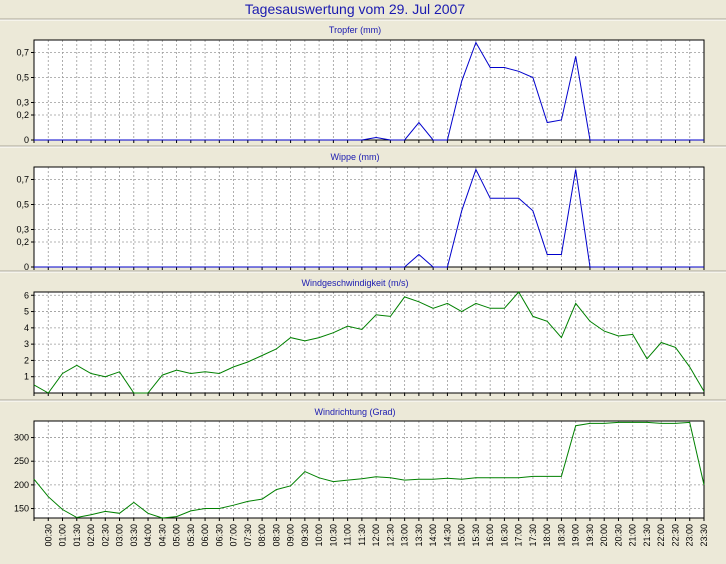  What do you see at coordinates (26, 360) in the screenshot?
I see `y-tick-label: 2` at bounding box center [26, 360].